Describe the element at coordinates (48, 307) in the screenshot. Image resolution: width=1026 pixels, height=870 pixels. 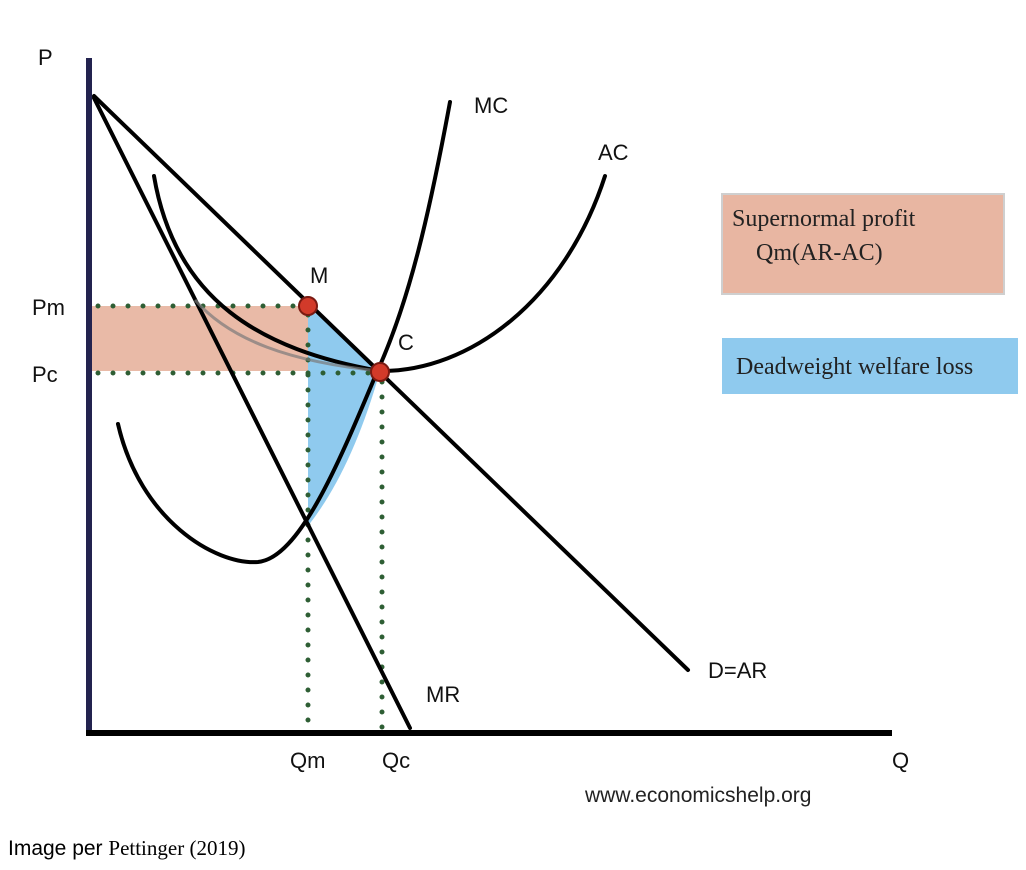
I see `pm-label: Pm` at that location.